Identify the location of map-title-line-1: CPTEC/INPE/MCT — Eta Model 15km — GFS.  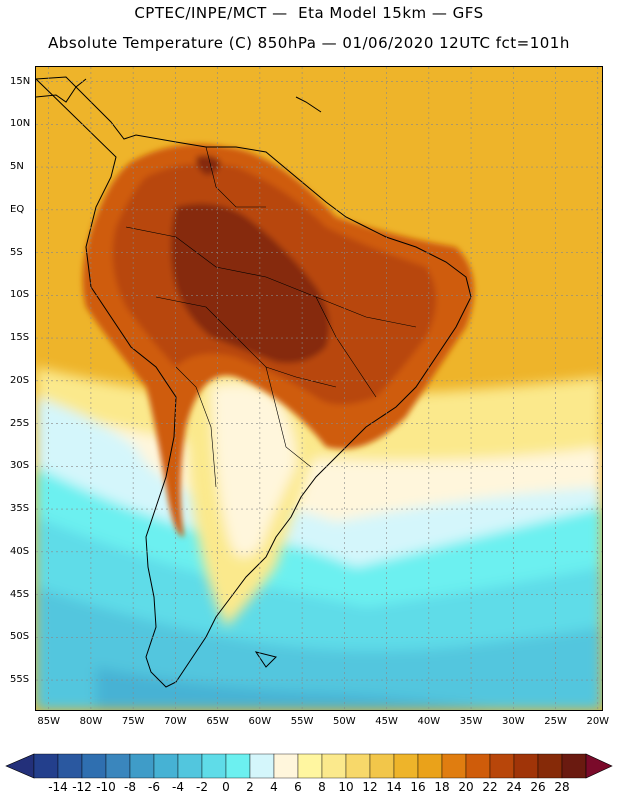
(309, 13).